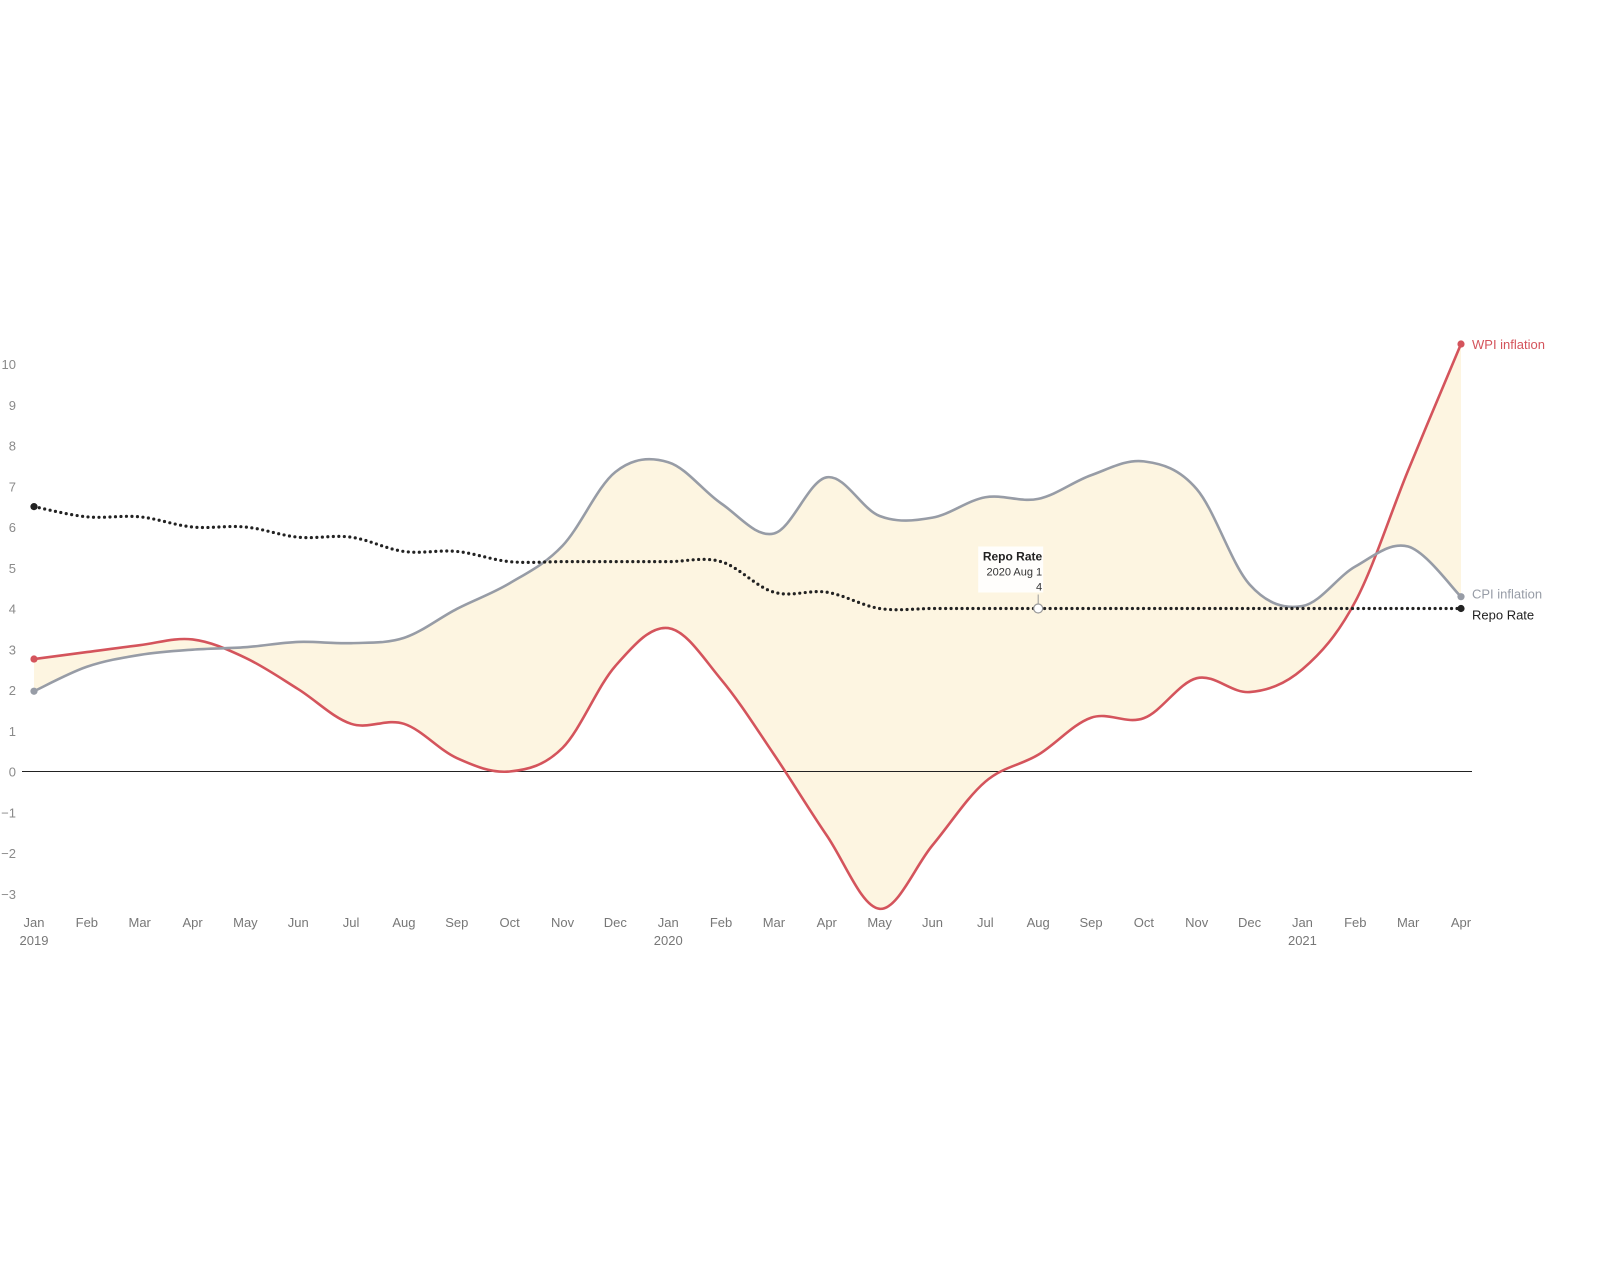  I want to click on y-axis: −3 −2 −1 0 1 2 3 4 5 6 7 8 9 10, so click(8, 629).